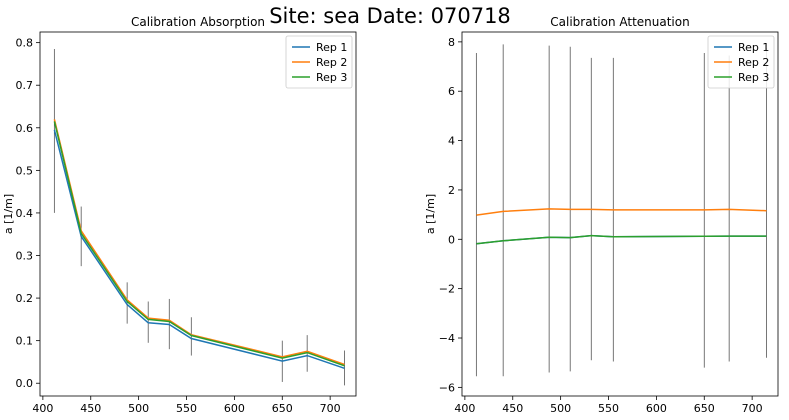  What do you see at coordinates (25, 170) in the screenshot?
I see `y-tick-label: 0.5` at bounding box center [25, 170].